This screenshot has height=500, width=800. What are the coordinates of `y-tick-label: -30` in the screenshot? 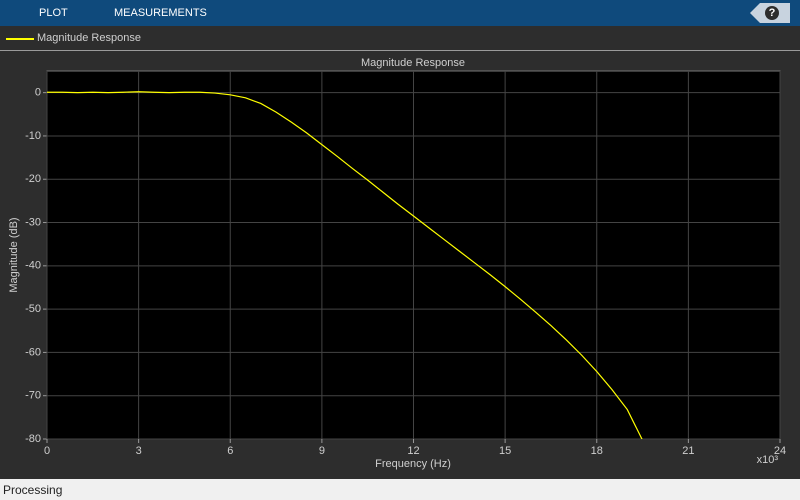 It's located at (33, 222).